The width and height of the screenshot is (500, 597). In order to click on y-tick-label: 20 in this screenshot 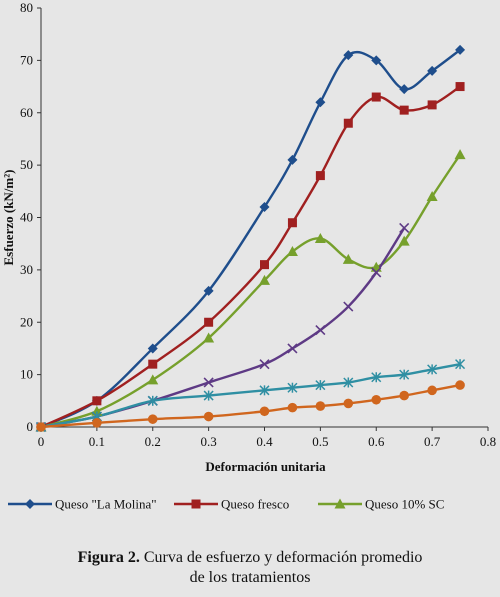, I will do `click(26, 321)`.